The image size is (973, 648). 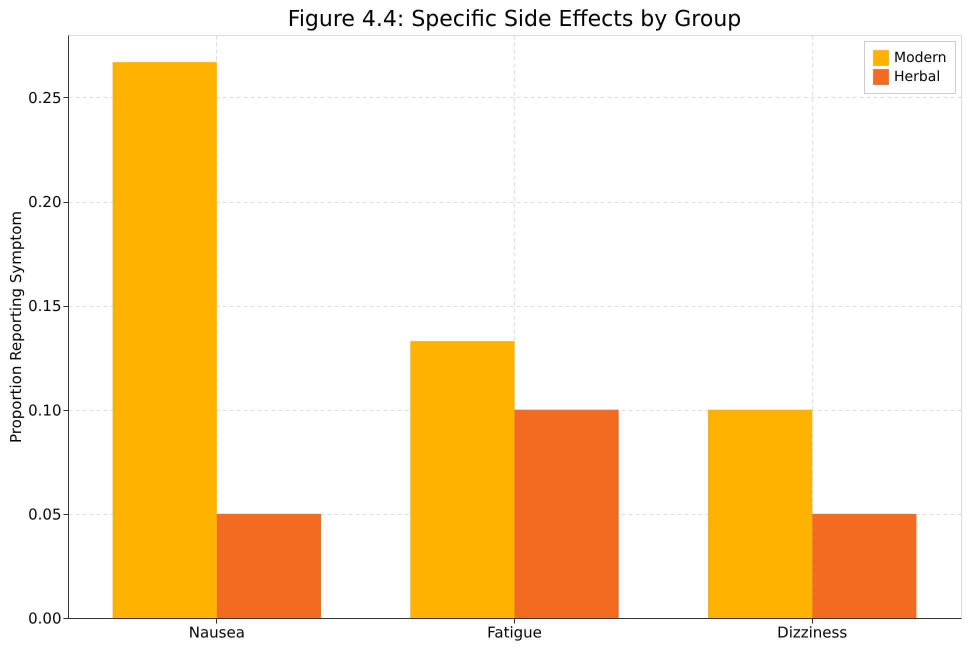 I want to click on y-tick-label: 0.20, so click(x=45, y=202).